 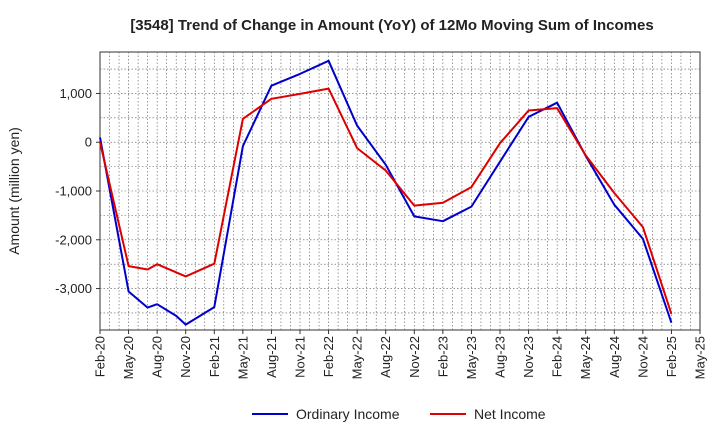 I want to click on x-tick-label: Feb-24, so click(x=557, y=356).